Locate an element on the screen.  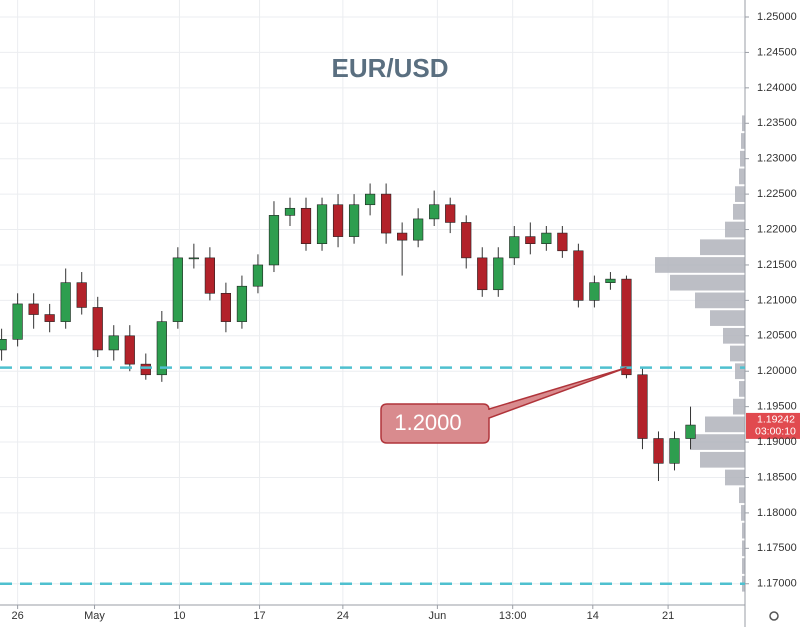
y-tick-label: 1.18500 is located at coordinates (777, 477).